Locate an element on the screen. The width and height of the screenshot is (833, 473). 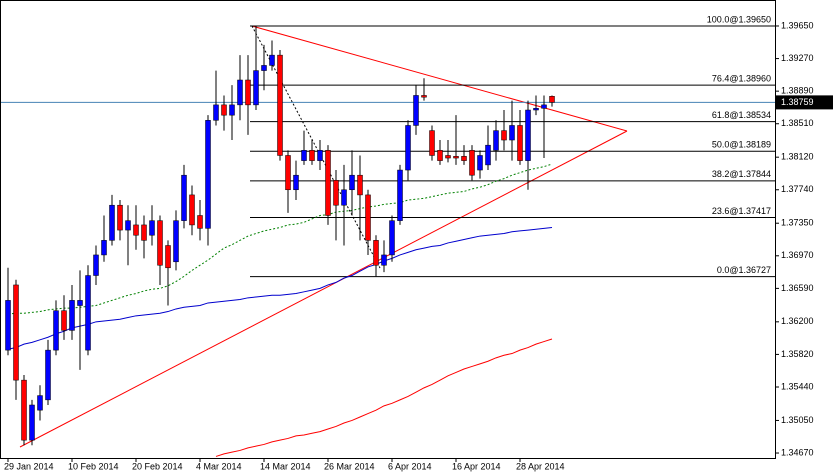
fib-label: 23.6@1.37417 is located at coordinates (741, 211).